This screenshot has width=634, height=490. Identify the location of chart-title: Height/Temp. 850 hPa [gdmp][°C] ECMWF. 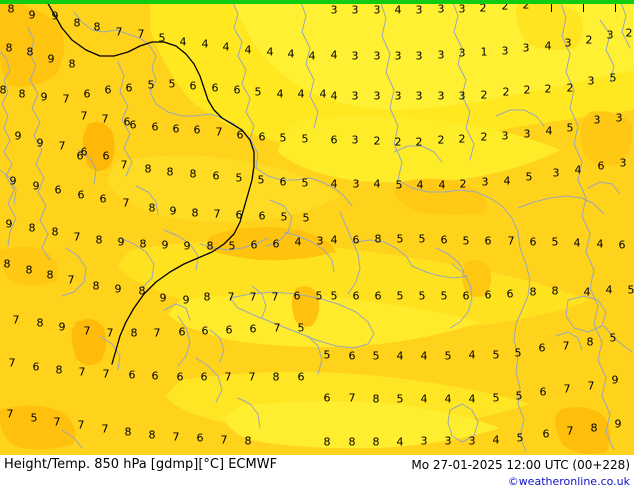
(141, 464).